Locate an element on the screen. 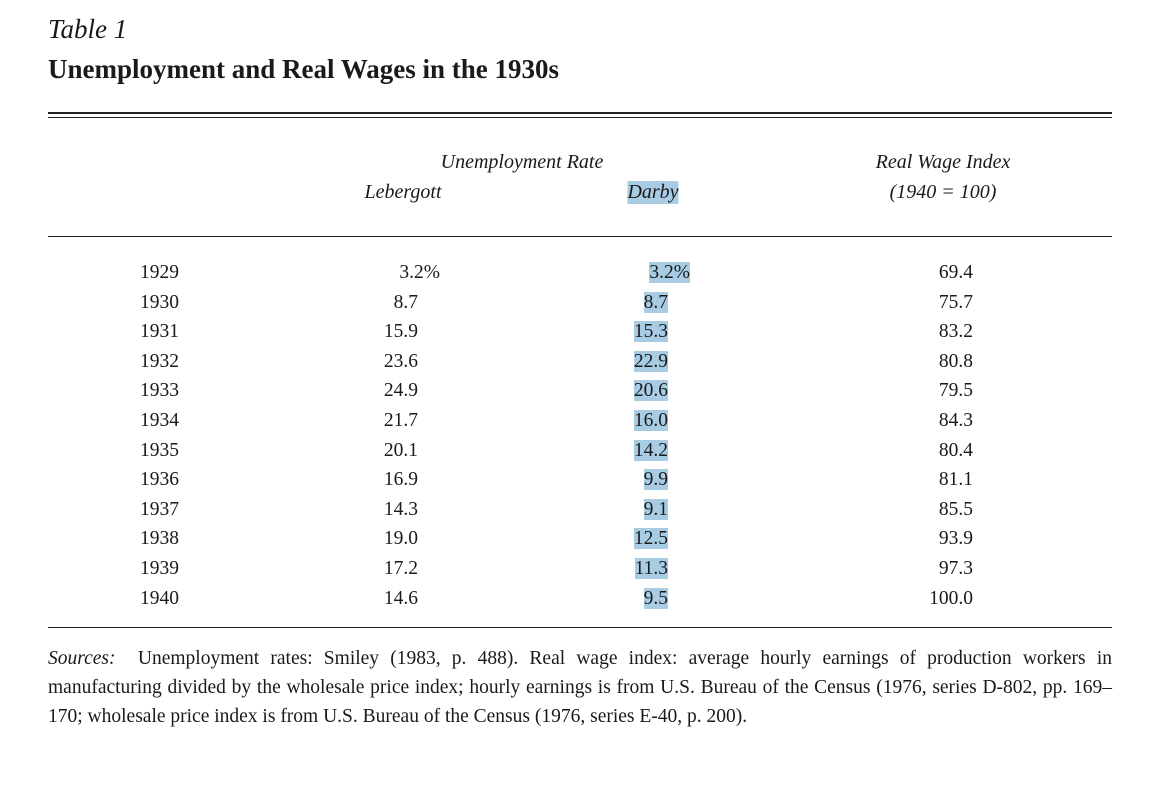 The height and width of the screenshot is (801, 1154). cell-year: 1939 is located at coordinates (159, 569).